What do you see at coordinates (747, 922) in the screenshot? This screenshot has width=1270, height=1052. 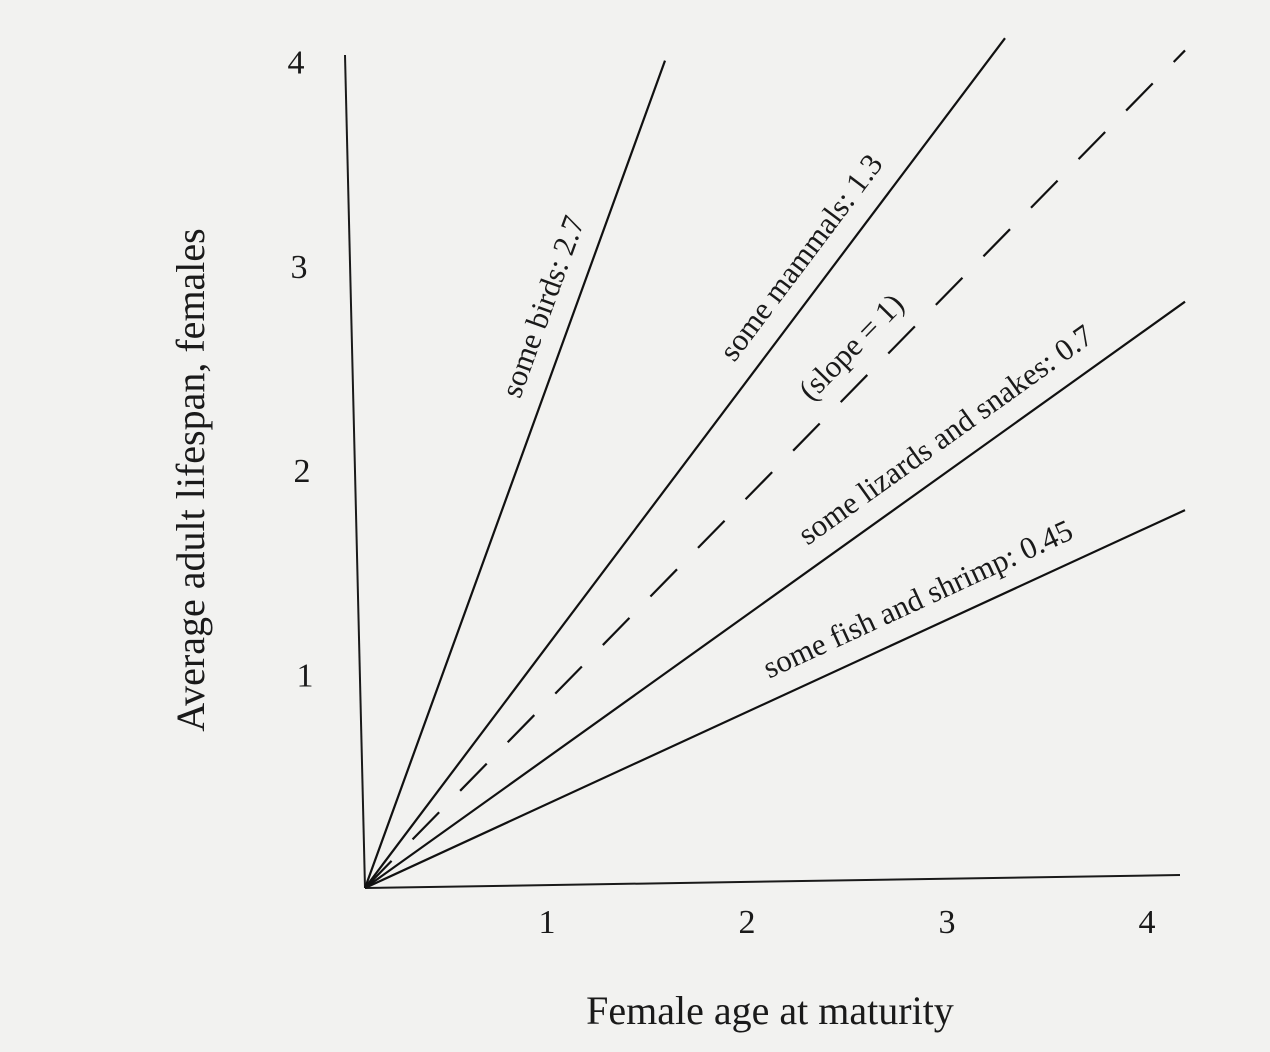 I see `x-tick-label: 2` at bounding box center [747, 922].